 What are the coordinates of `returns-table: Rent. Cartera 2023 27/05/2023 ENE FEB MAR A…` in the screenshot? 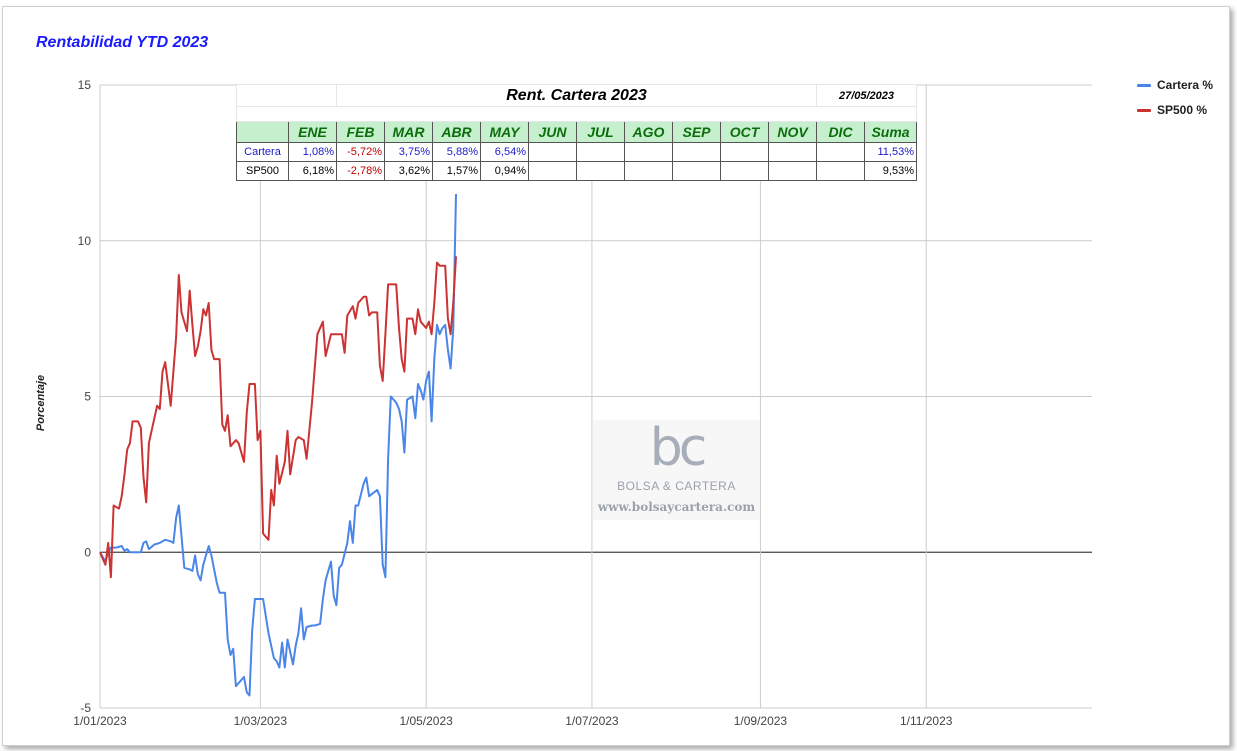 It's located at (576, 132).